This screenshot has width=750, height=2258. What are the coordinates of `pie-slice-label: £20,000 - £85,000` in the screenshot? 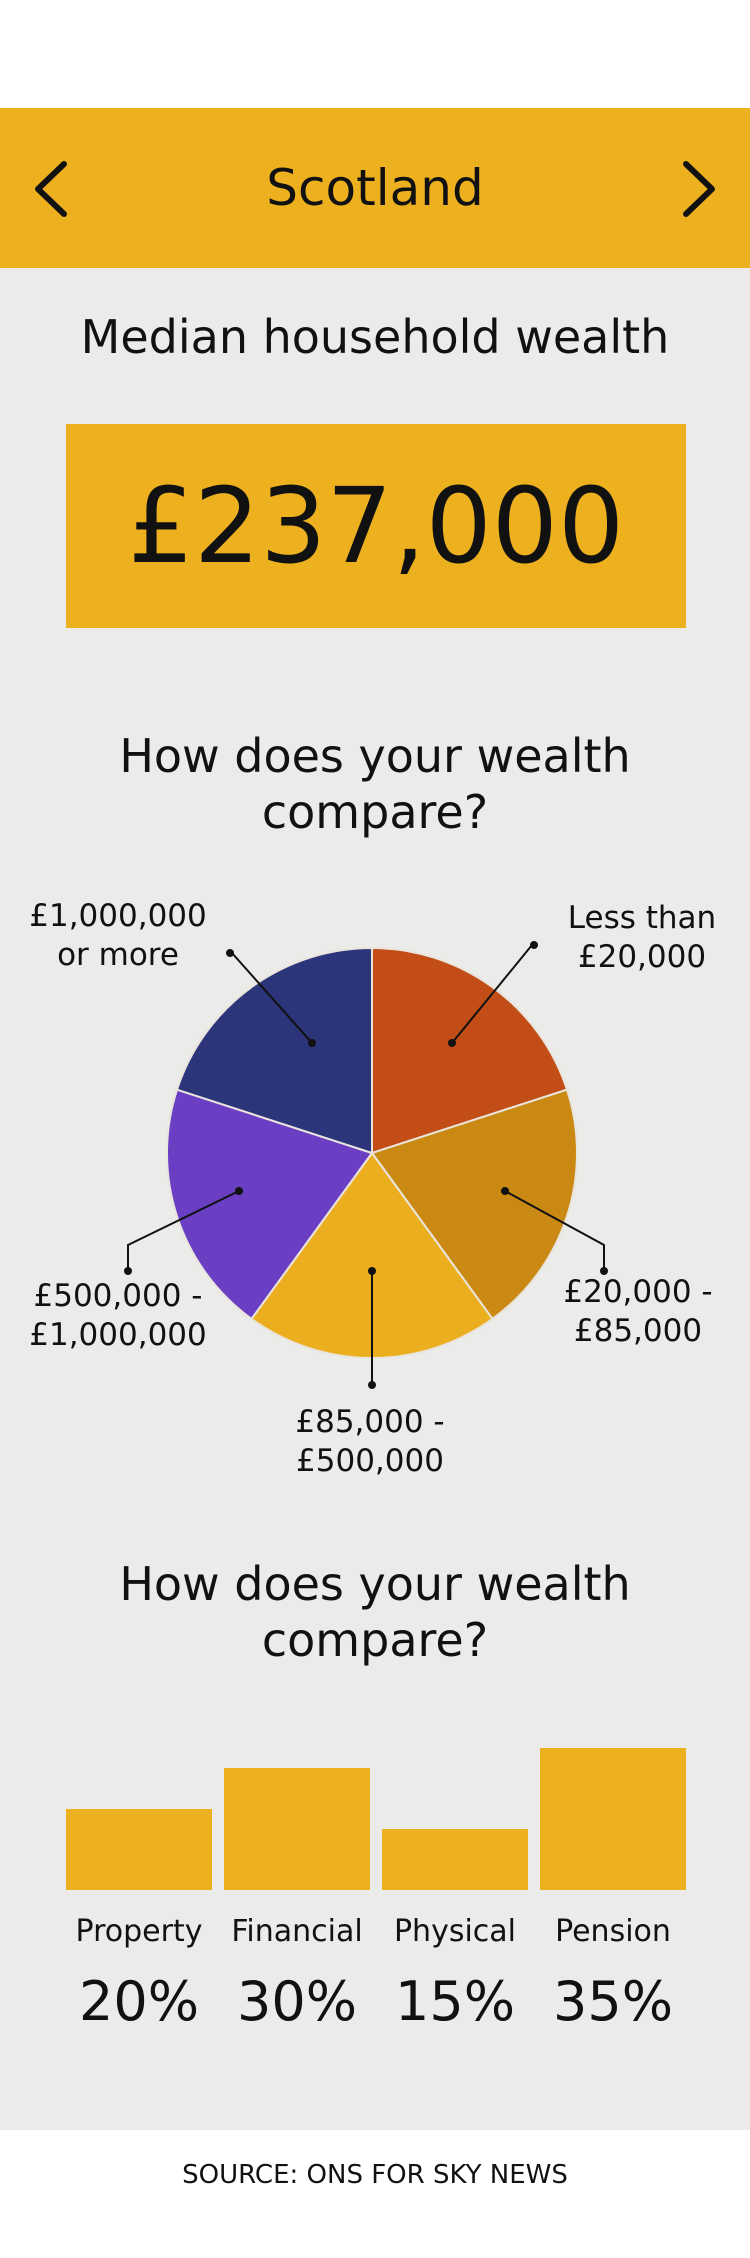 It's located at (638, 1312).